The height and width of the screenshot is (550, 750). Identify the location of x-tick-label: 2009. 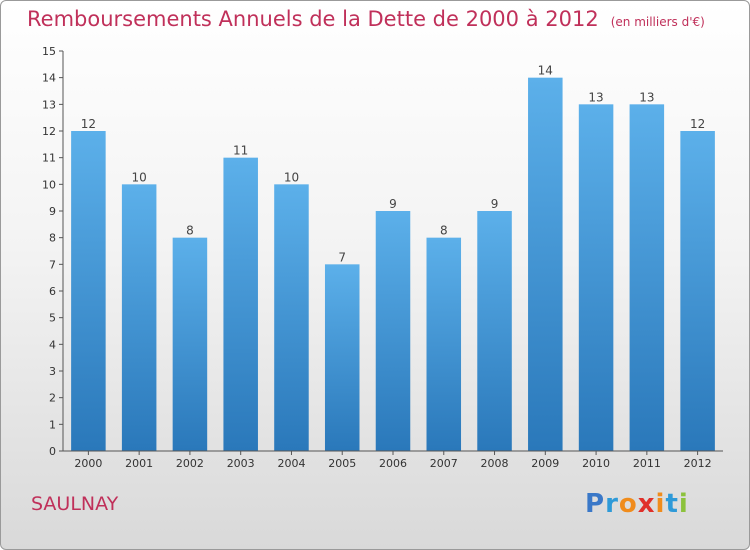
(545, 463).